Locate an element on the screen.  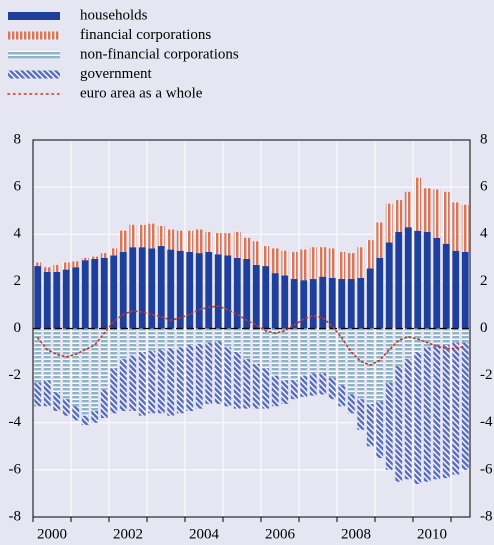
y-tick-label: -4 is located at coordinates (15, 422).